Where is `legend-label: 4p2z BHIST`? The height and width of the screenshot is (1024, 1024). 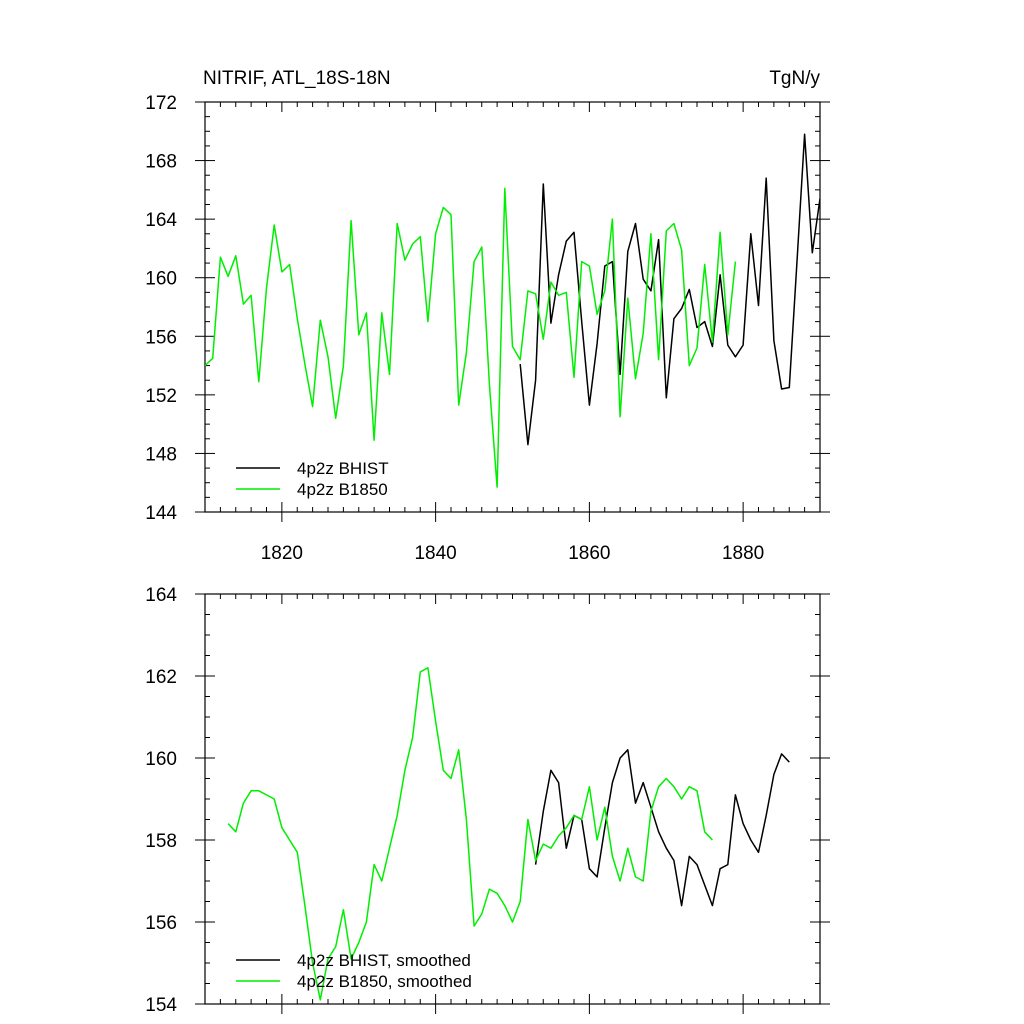 legend-label: 4p2z BHIST is located at coordinates (343, 468).